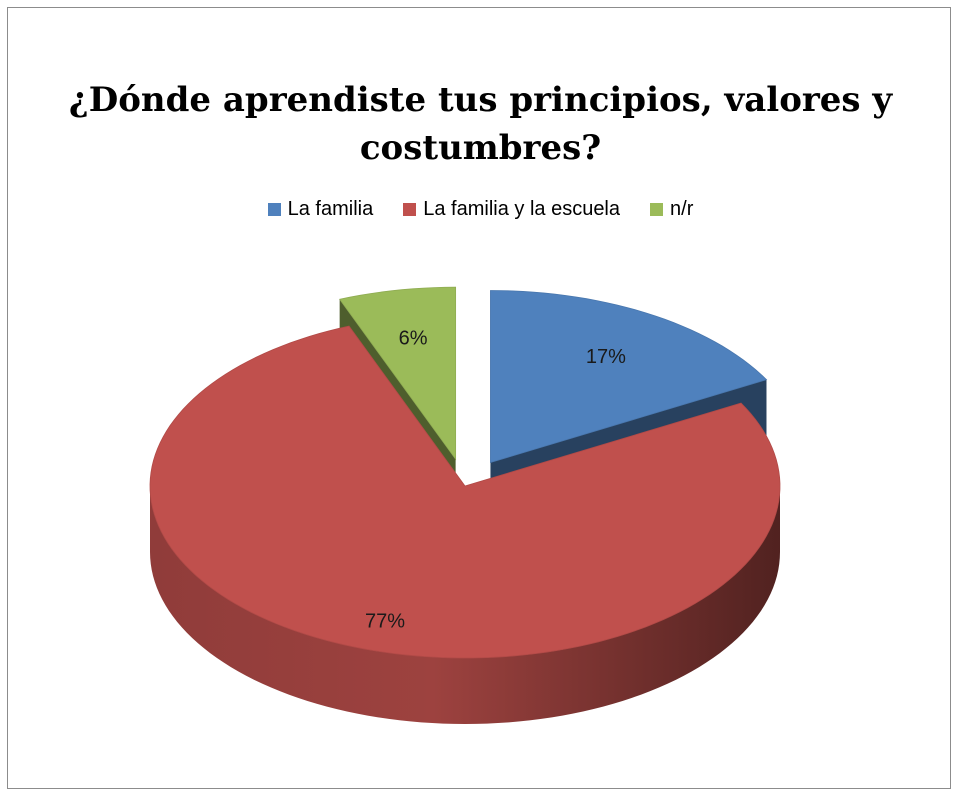 This screenshot has height=798, width=961. Describe the element at coordinates (330, 209) in the screenshot. I see `legend-label-la-familia: La familia` at that location.